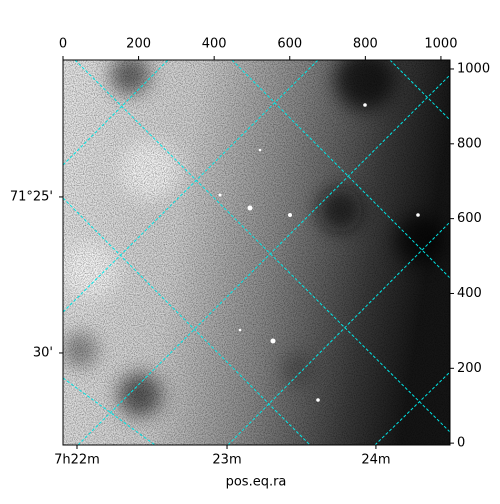  I want to click on x-tick-label: 1000, so click(440, 44).